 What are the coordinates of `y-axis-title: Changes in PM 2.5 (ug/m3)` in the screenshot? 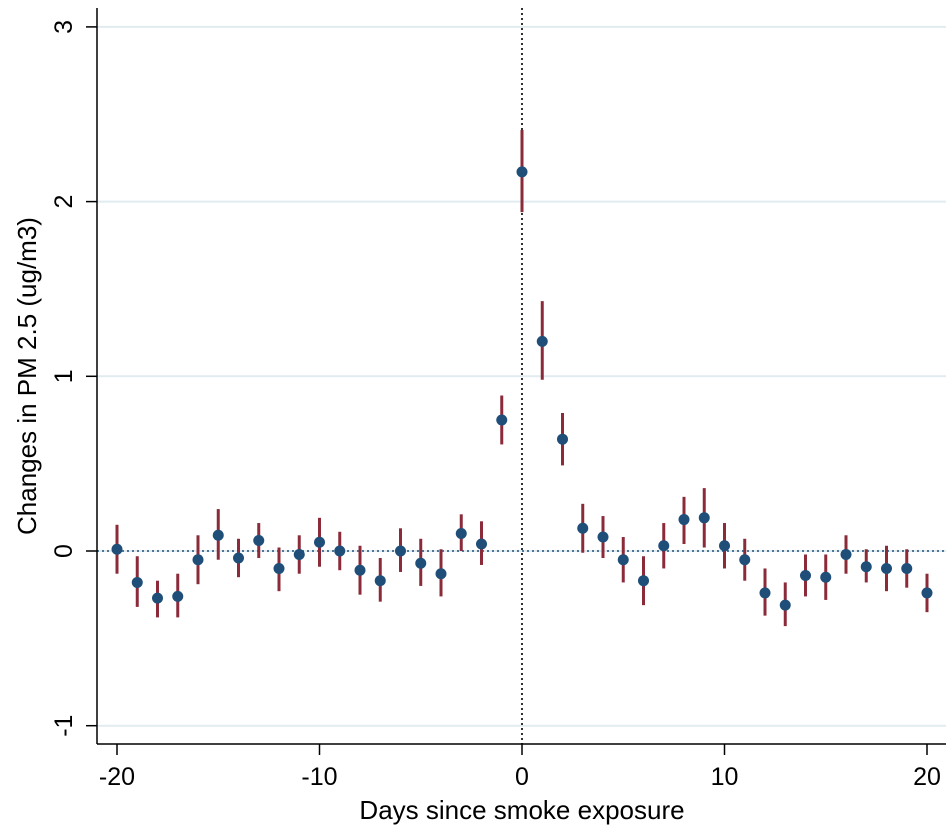 It's located at (27, 376).